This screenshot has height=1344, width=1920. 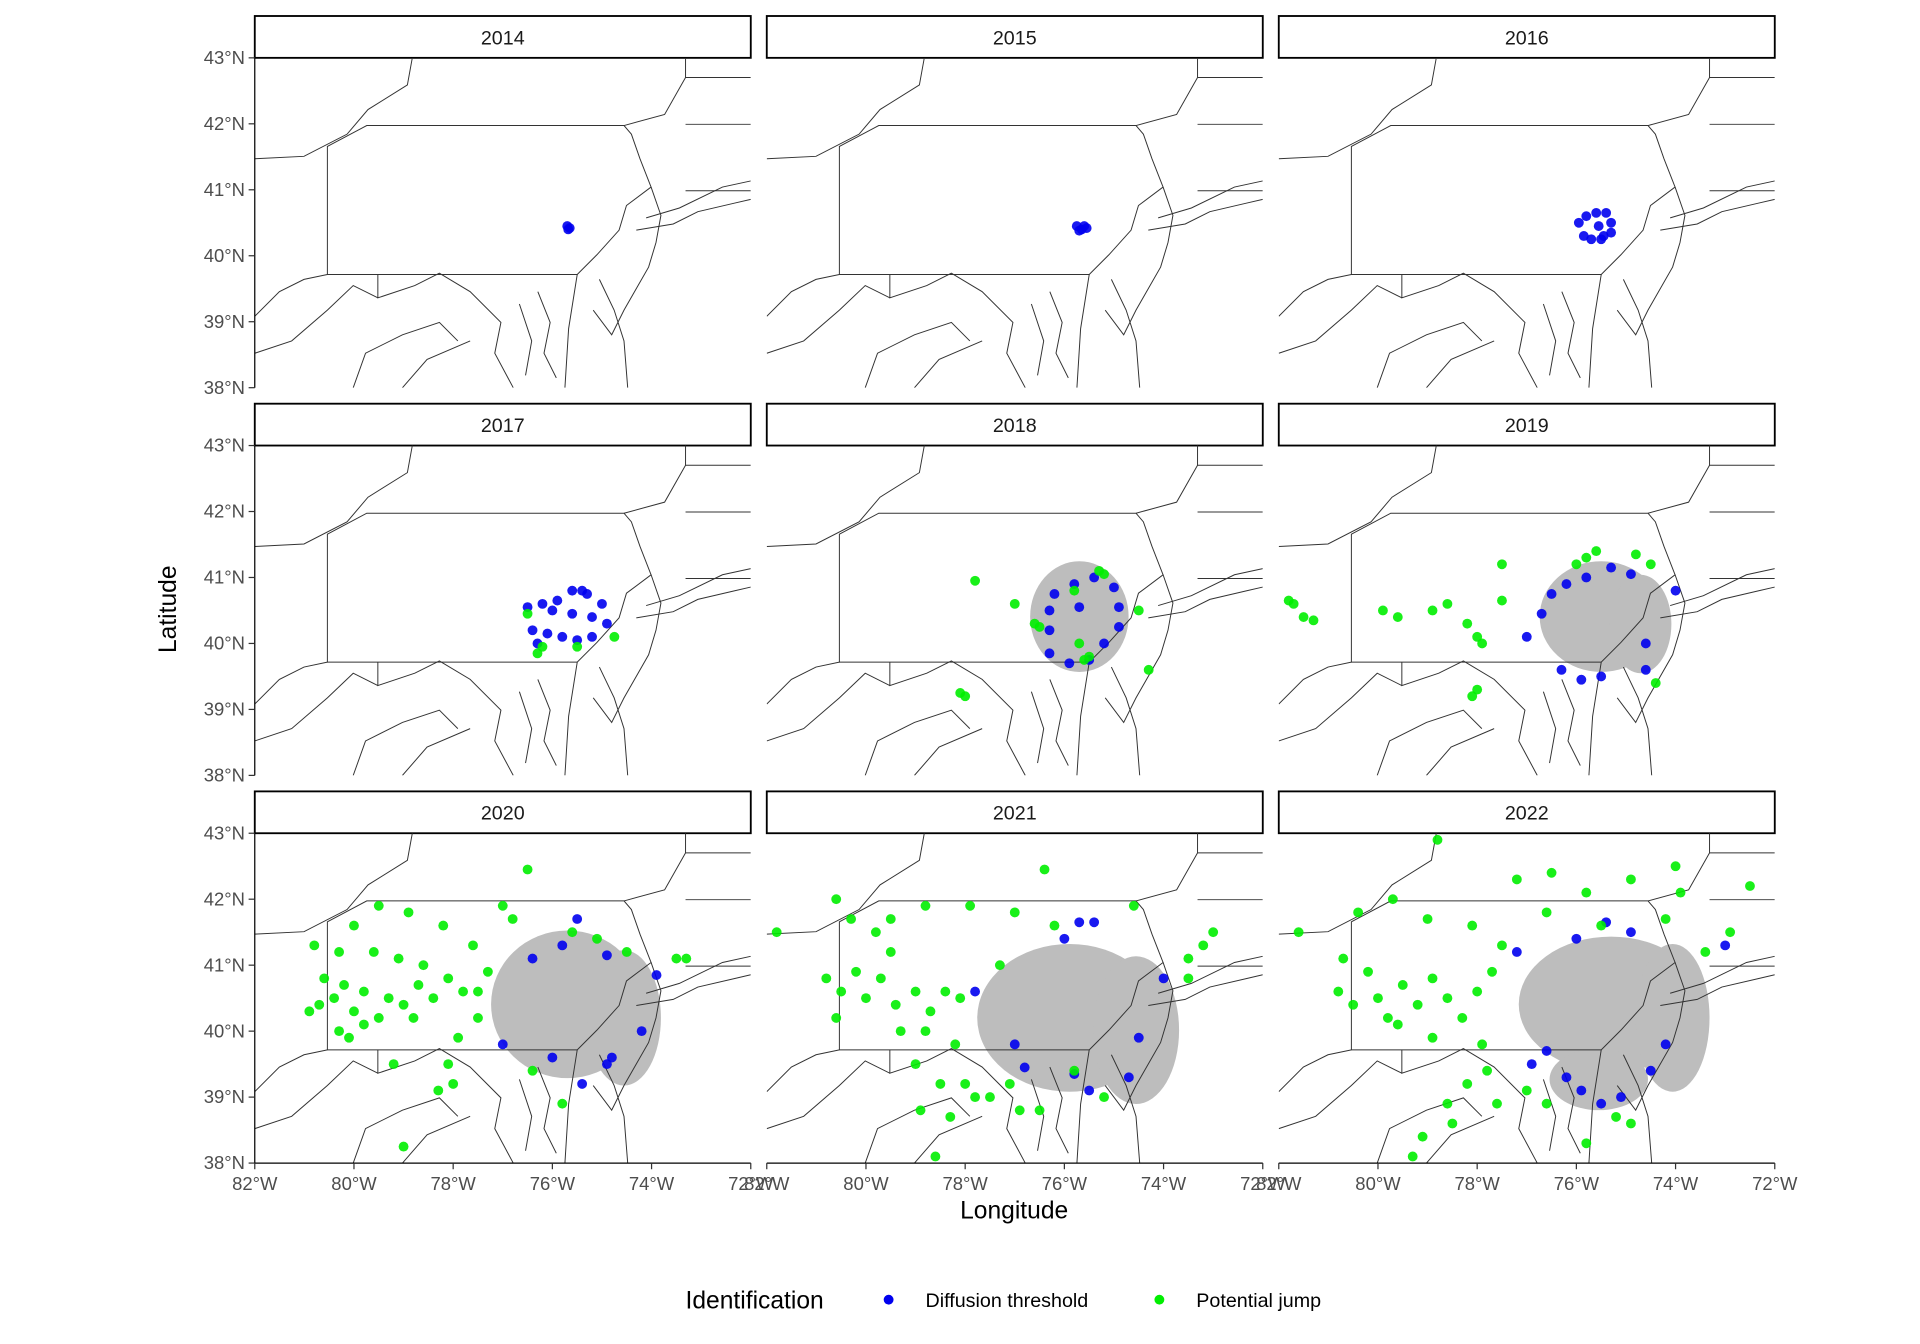 I want to click on legend-label: Potential jump, so click(x=1258, y=1301).